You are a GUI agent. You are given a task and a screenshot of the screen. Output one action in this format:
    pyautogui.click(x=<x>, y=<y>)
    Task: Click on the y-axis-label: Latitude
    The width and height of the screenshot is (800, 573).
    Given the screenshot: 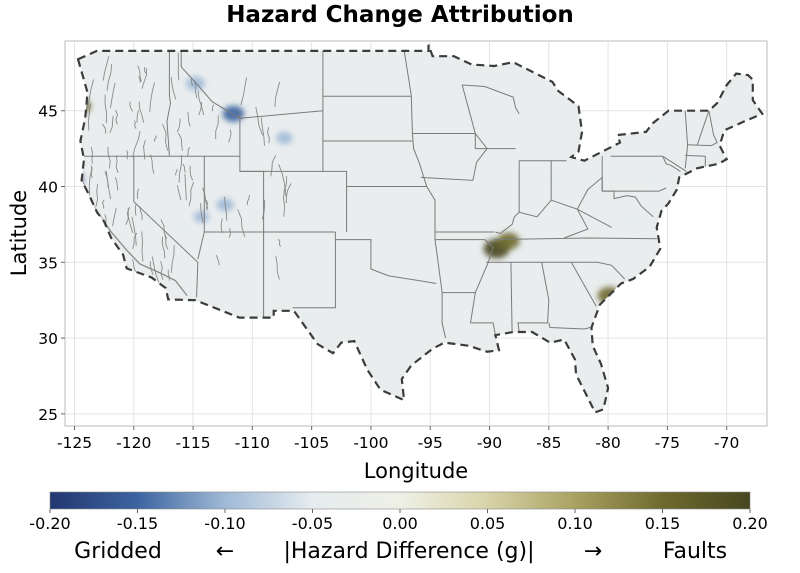 What is the action you would take?
    pyautogui.click(x=19, y=233)
    